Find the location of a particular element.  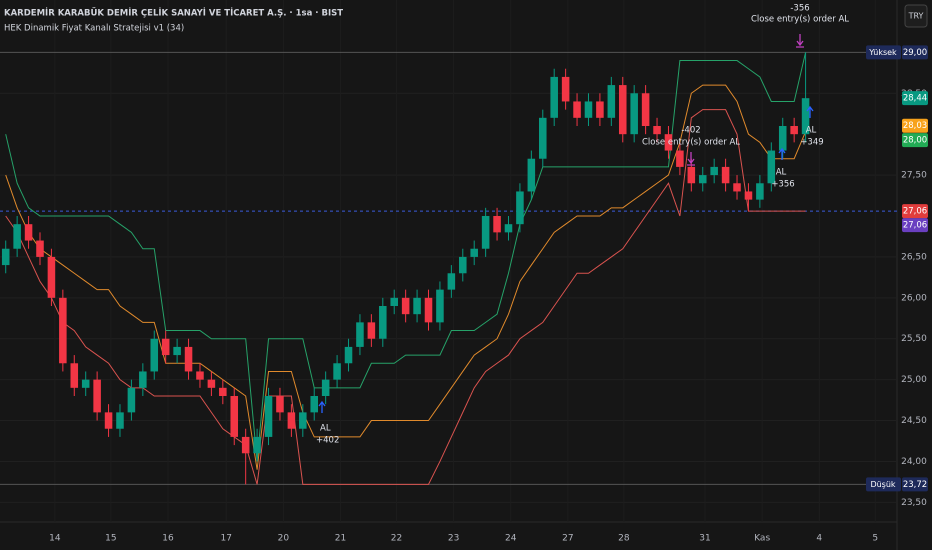

y-tick-label: 23,50 is located at coordinates (914, 503).